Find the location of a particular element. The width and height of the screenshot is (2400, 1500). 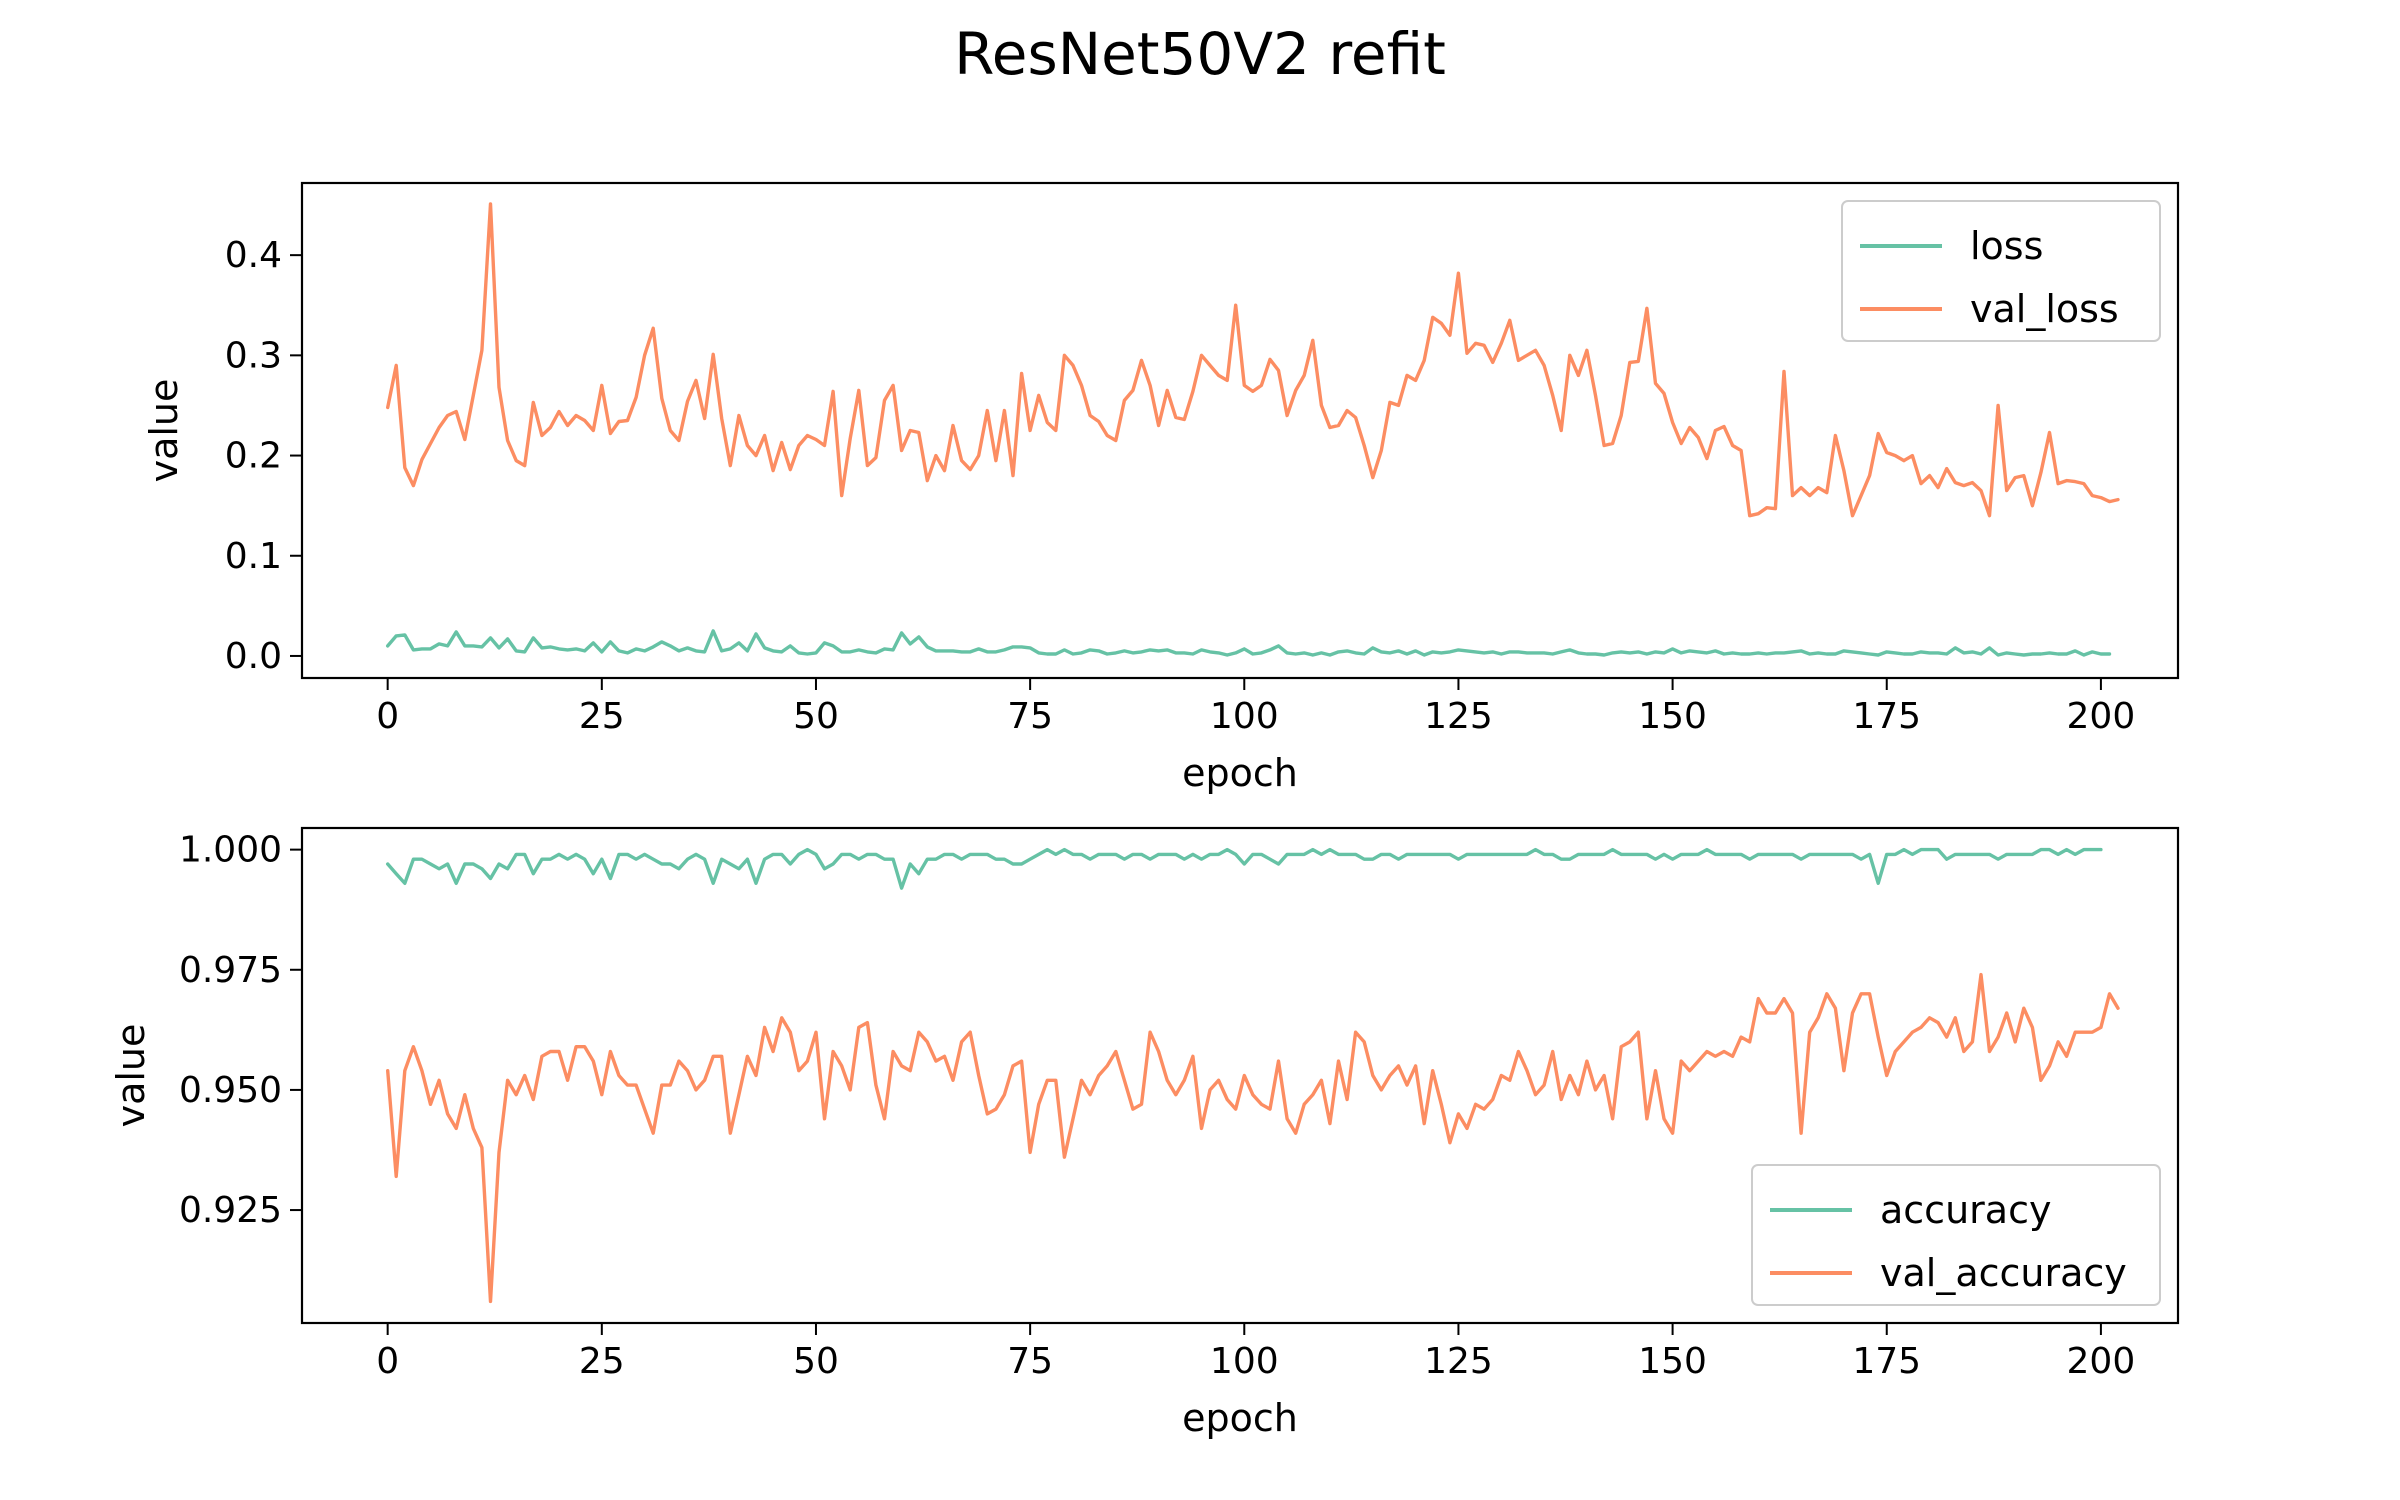

top-xtick-label: 125 is located at coordinates (1458, 716).